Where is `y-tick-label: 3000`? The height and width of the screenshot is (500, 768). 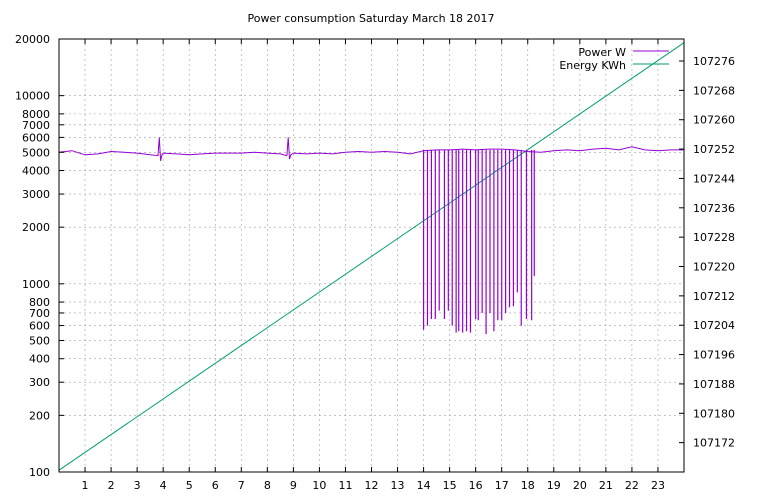
y-tick-label: 3000 is located at coordinates (36, 194).